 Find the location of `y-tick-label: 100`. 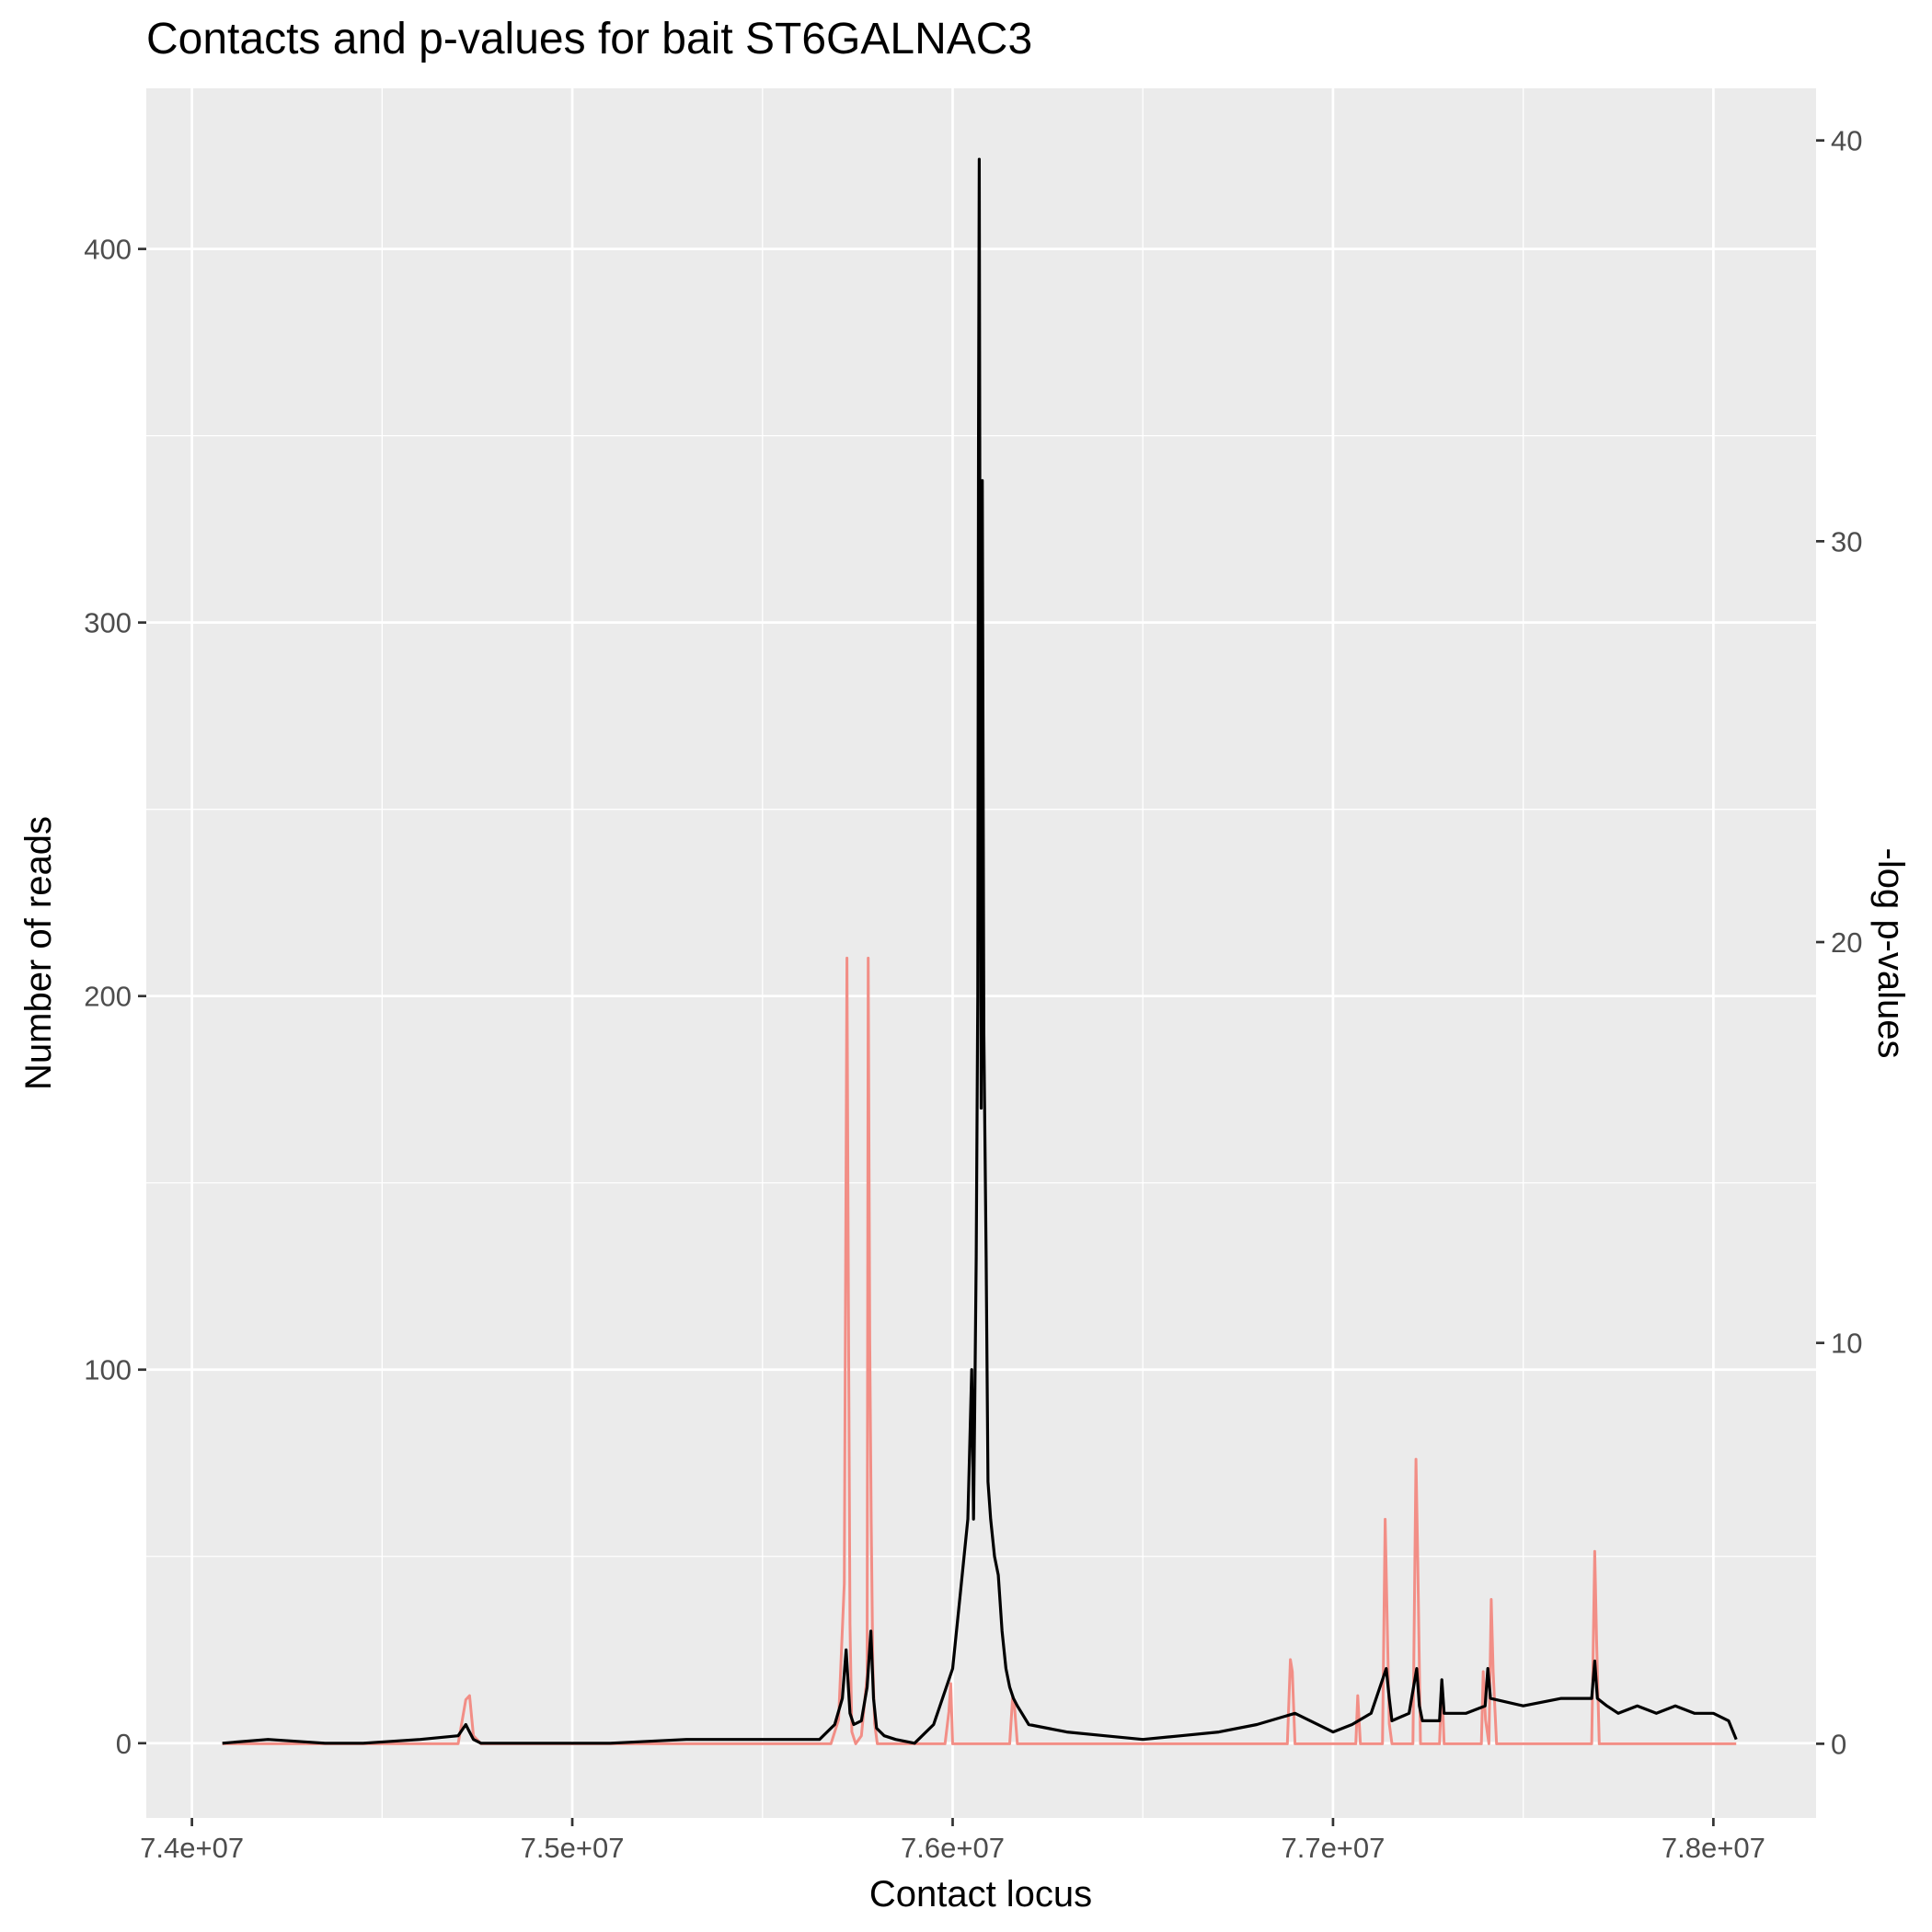

y-tick-label: 100 is located at coordinates (108, 1370).